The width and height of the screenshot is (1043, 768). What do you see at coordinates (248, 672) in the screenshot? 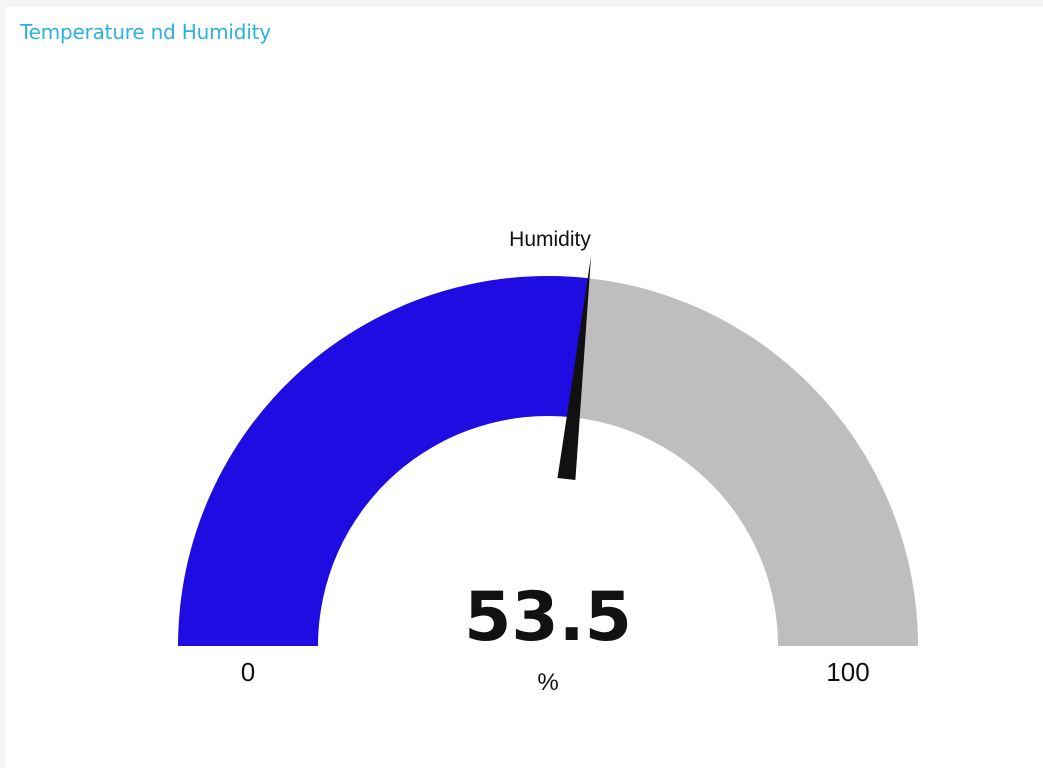
I see `gauge-min-label: 0` at bounding box center [248, 672].